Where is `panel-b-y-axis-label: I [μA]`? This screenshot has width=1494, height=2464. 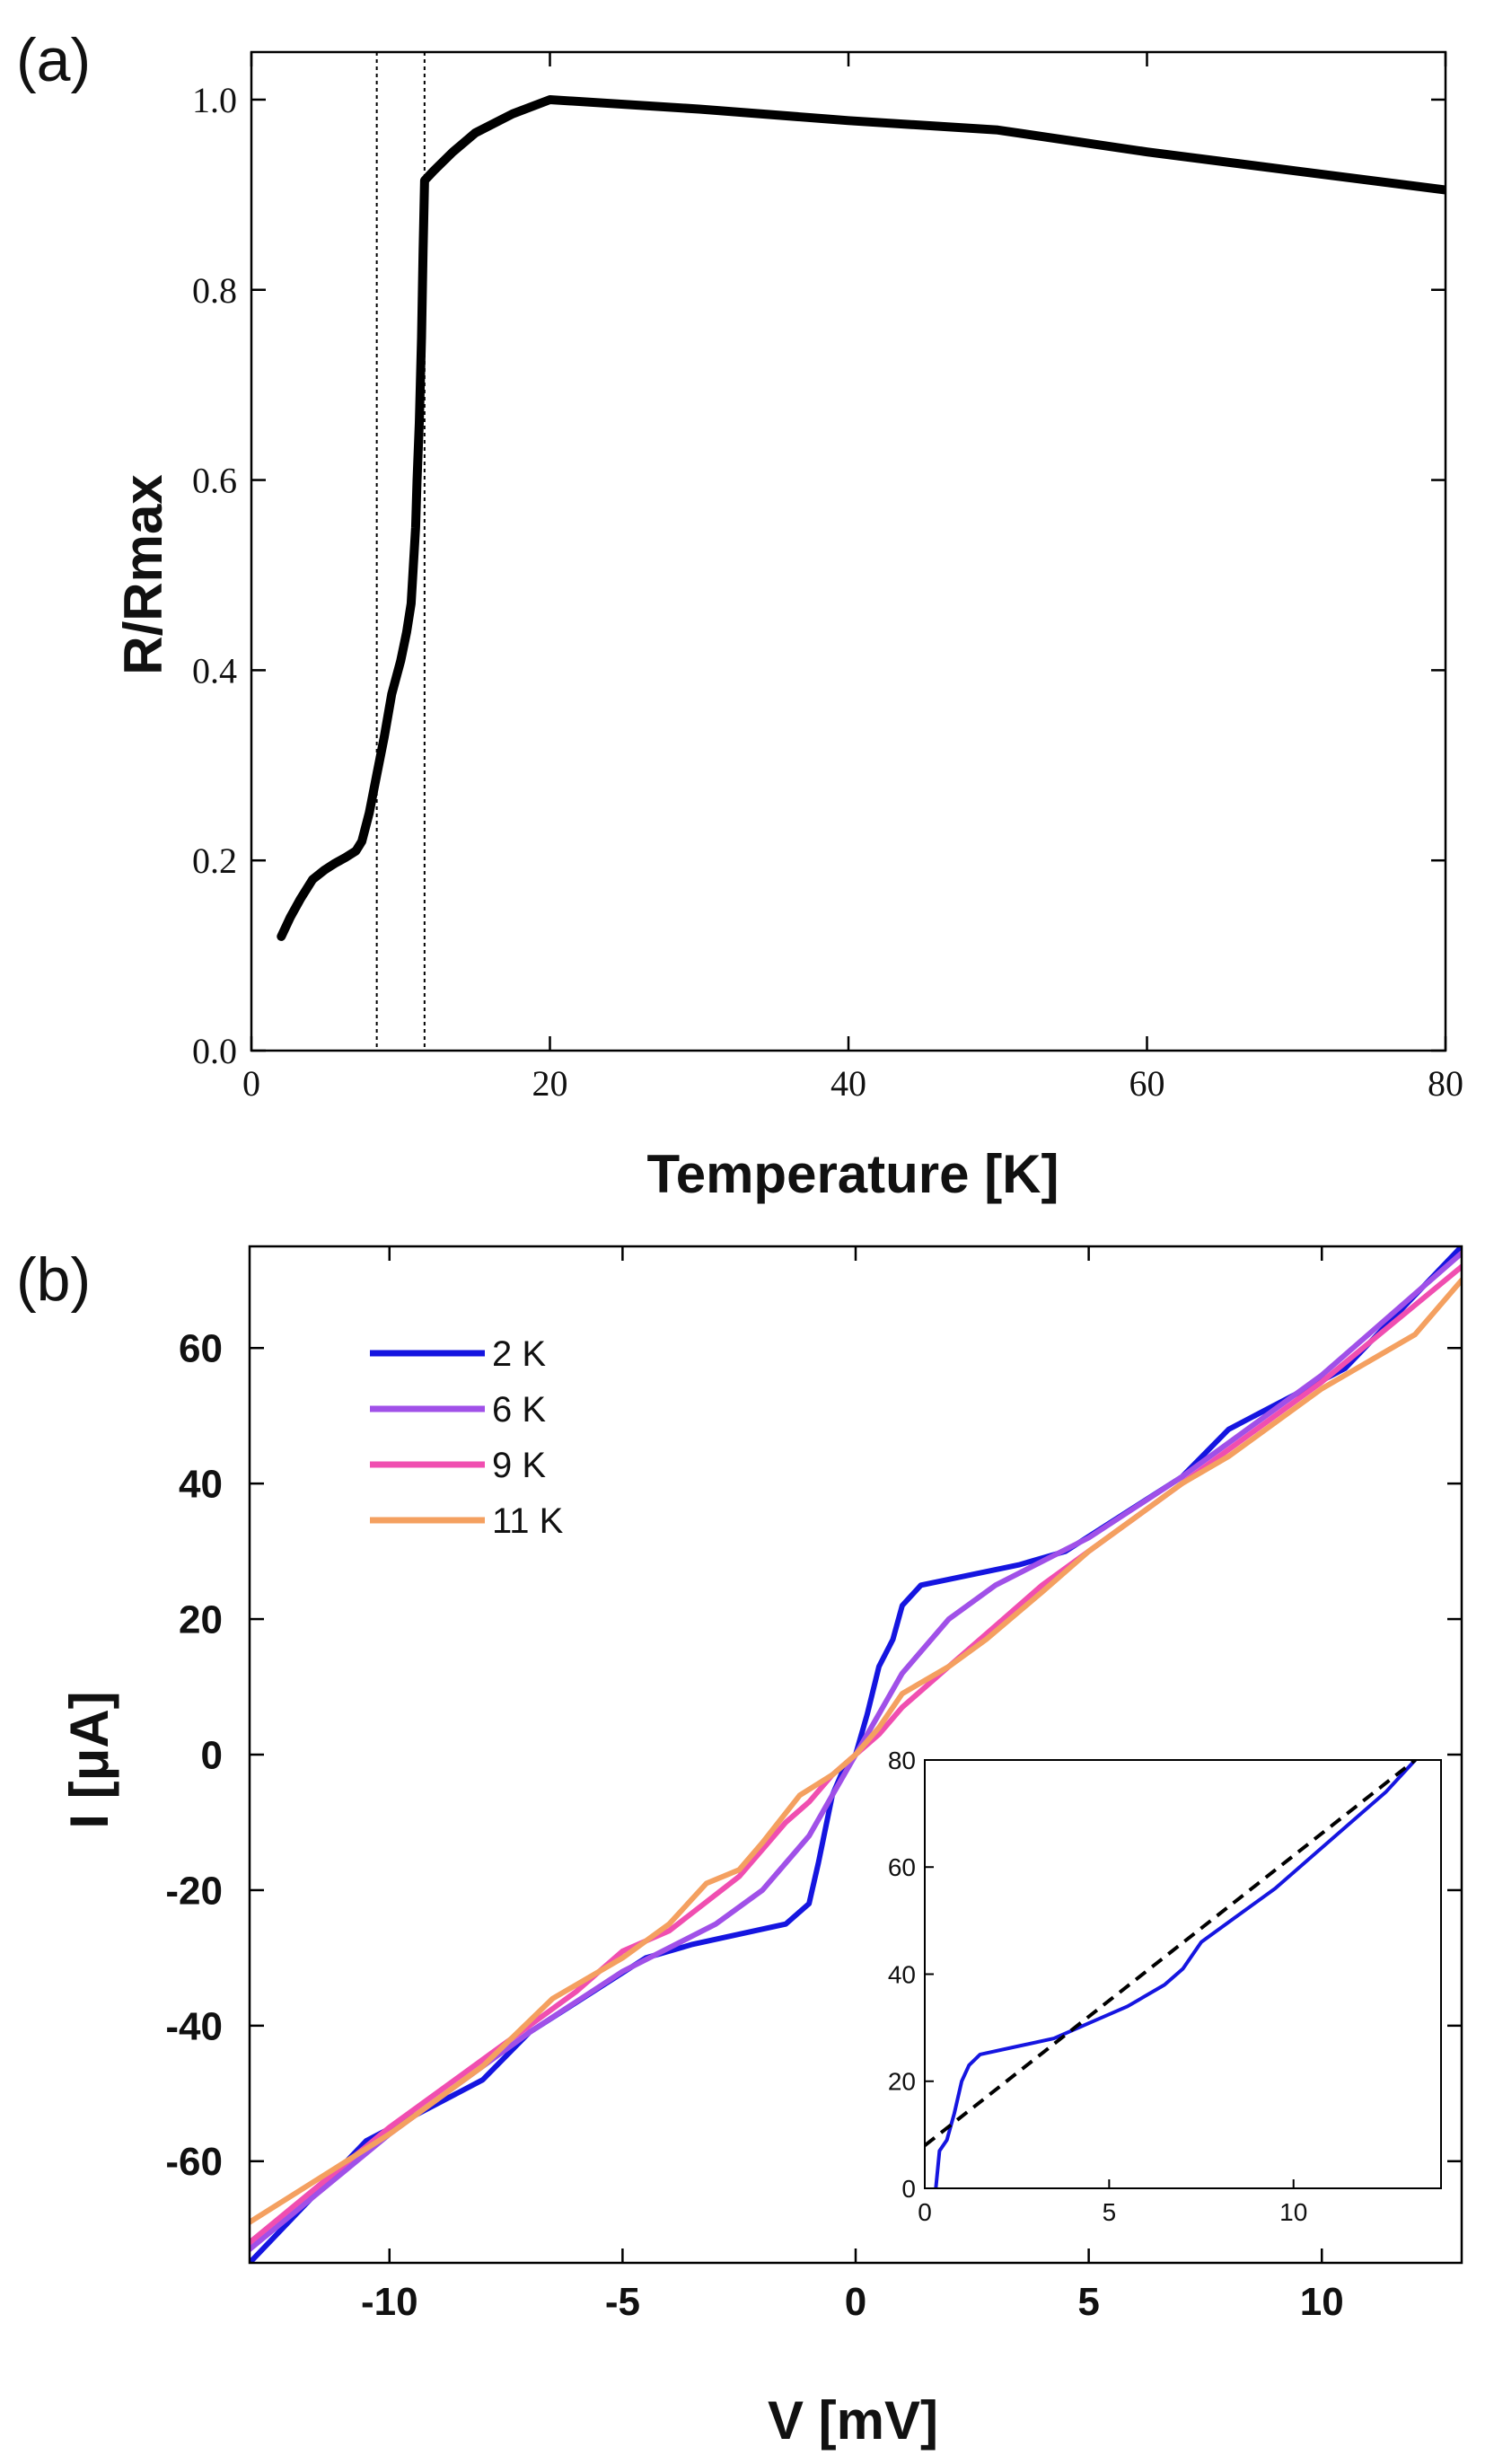
panel-b-y-axis-label: I [μA] is located at coordinates (89, 1759).